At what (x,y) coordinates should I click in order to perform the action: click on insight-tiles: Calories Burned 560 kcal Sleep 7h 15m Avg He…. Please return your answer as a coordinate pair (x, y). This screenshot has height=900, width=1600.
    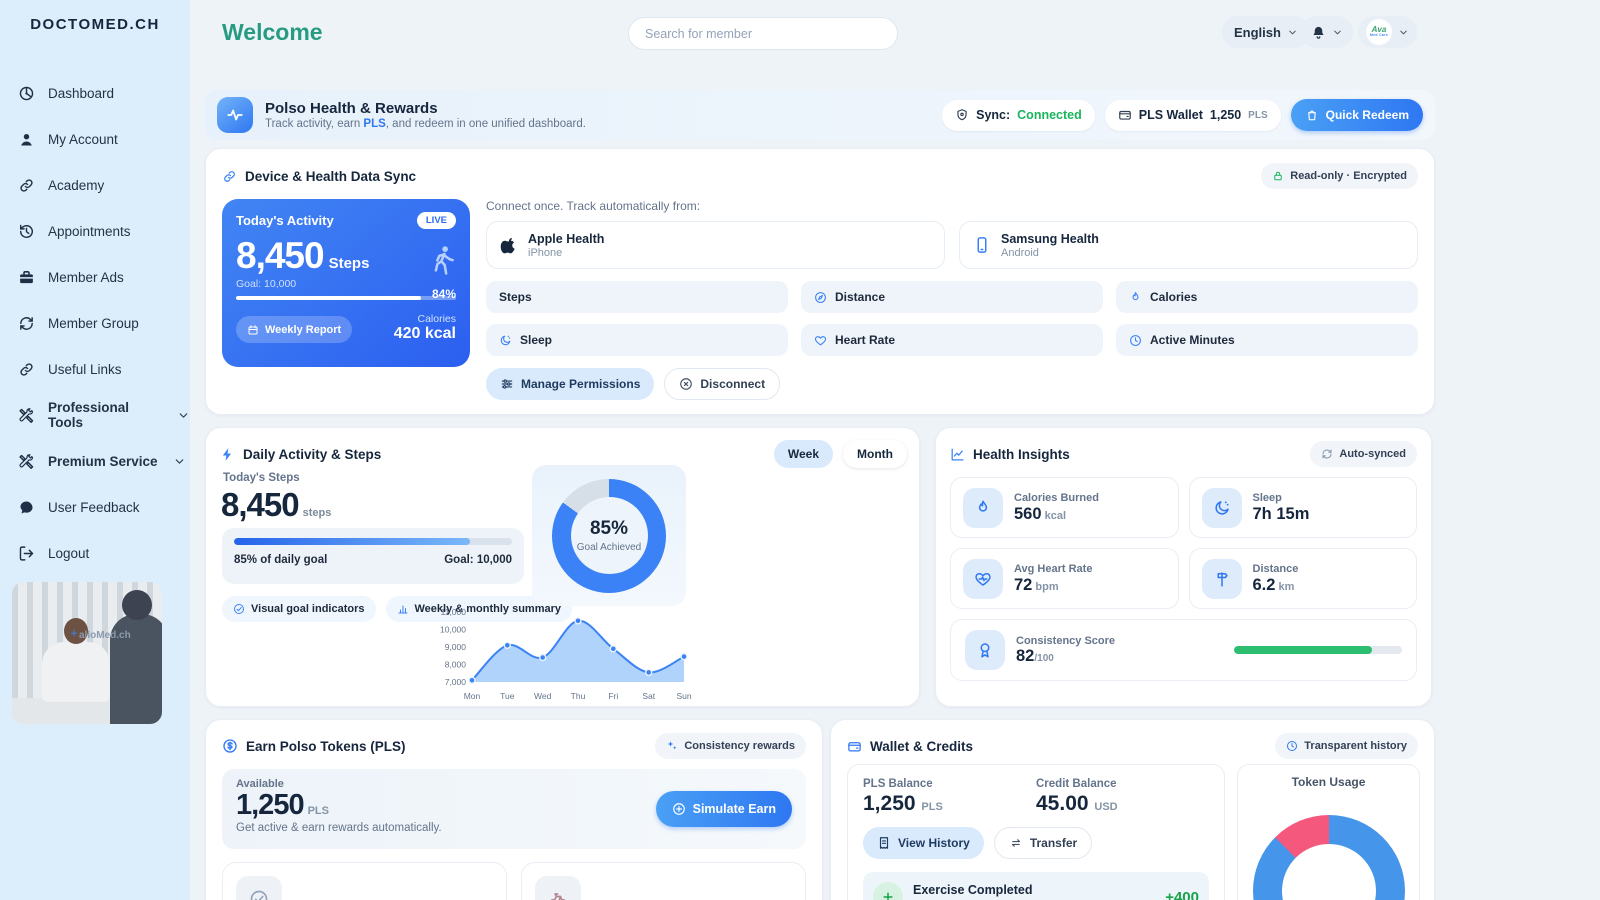
    Looking at the image, I should click on (1183, 543).